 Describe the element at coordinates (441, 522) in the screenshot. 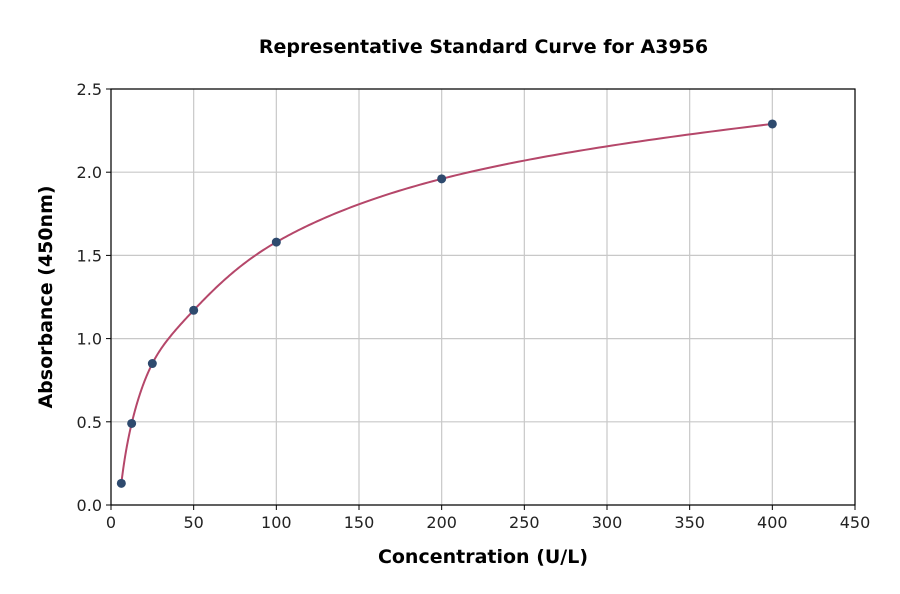

I see `x-tick-label: 200` at that location.